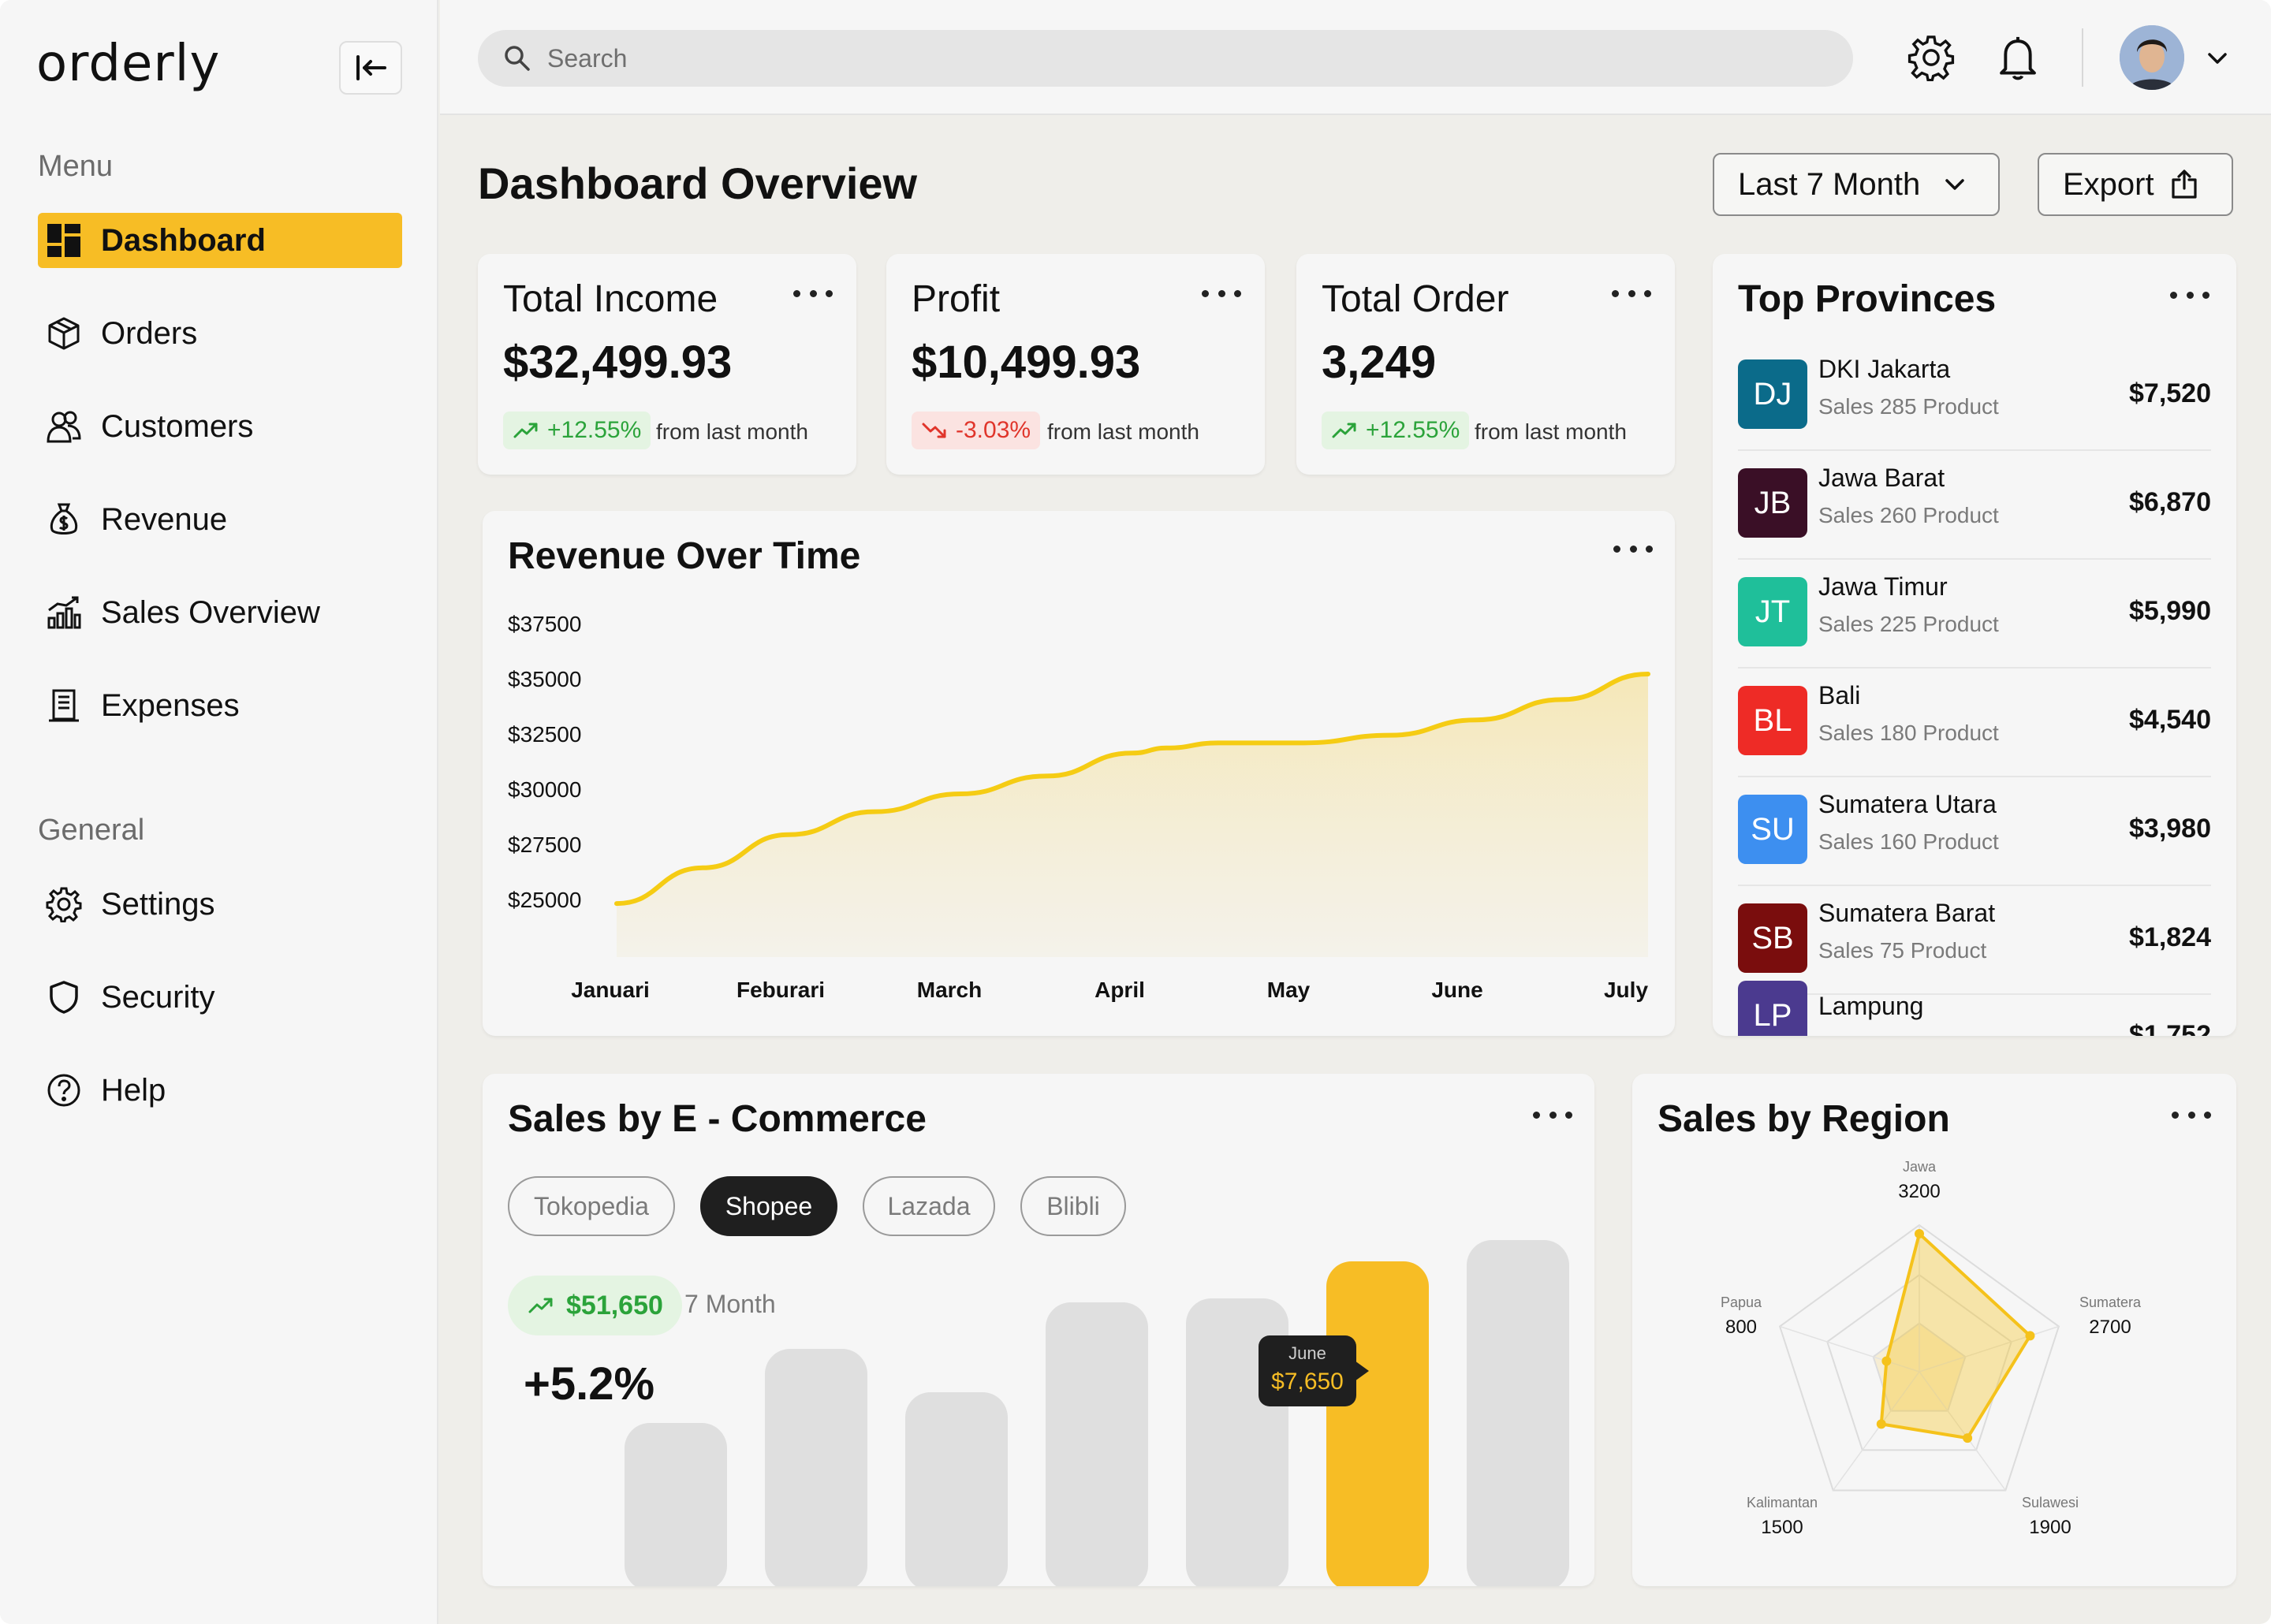 This screenshot has height=1624, width=2271. I want to click on radar-axis-value: 1500, so click(1782, 1527).